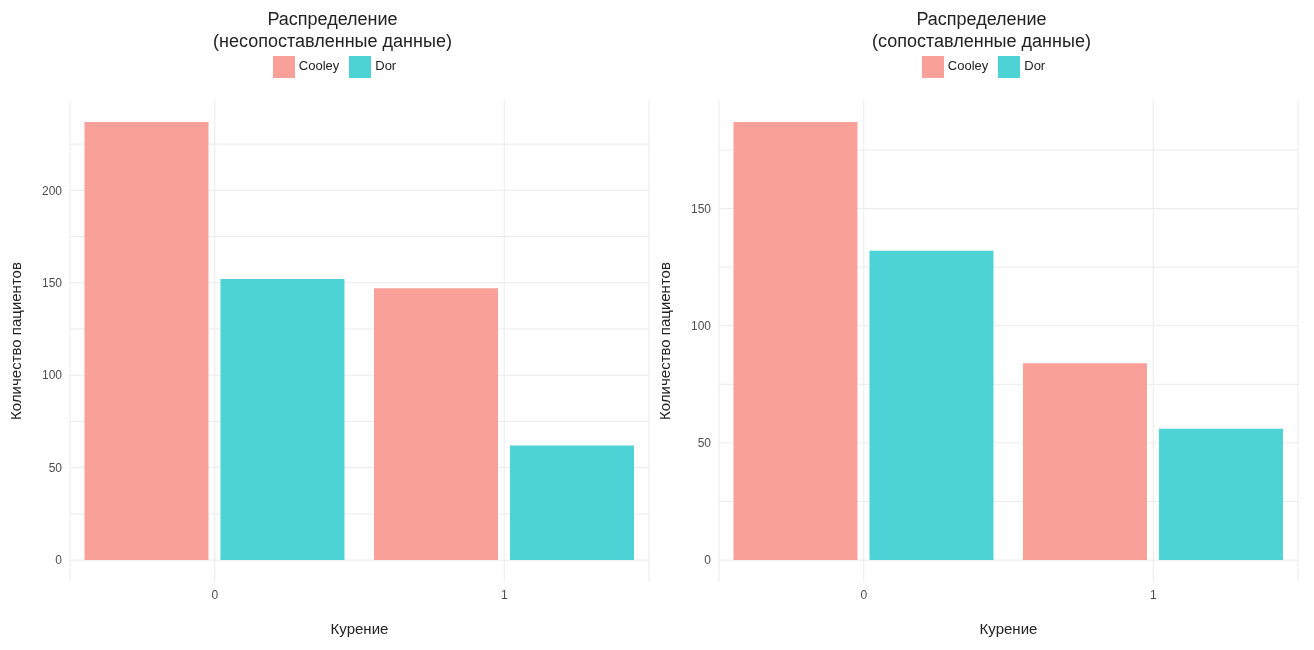 The height and width of the screenshot is (650, 1314). What do you see at coordinates (981, 30) in the screenshot?
I see `chart-title: Распределение (сопоставленные данные)` at bounding box center [981, 30].